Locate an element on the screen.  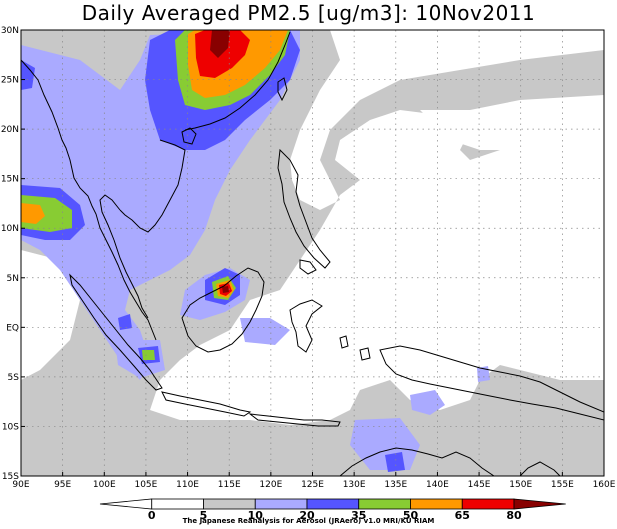
lat-tick-label: 10N is located at coordinates (10, 229).